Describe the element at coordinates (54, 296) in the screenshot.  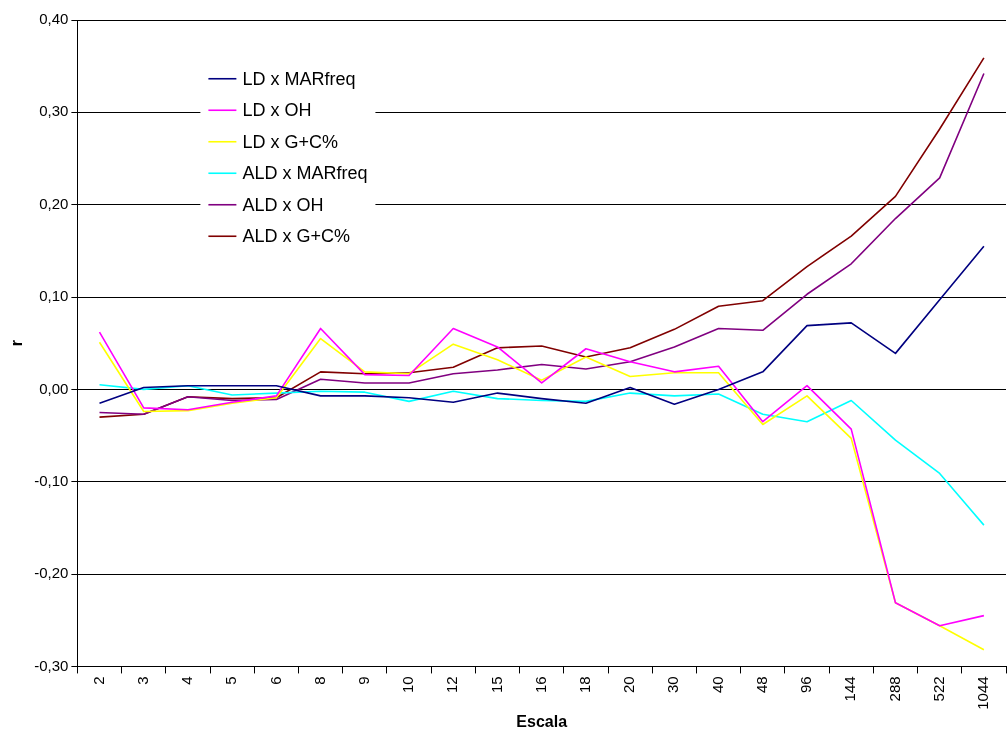
I see `y-tick-label: 0,10` at that location.